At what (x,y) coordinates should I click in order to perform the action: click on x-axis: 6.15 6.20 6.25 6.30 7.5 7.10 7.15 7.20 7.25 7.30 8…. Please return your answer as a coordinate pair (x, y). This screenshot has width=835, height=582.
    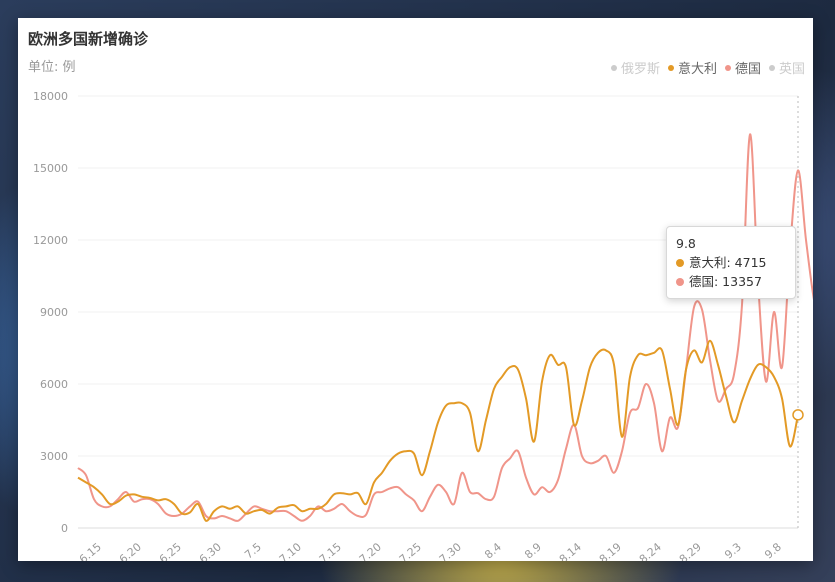
    Looking at the image, I should click on (430, 550).